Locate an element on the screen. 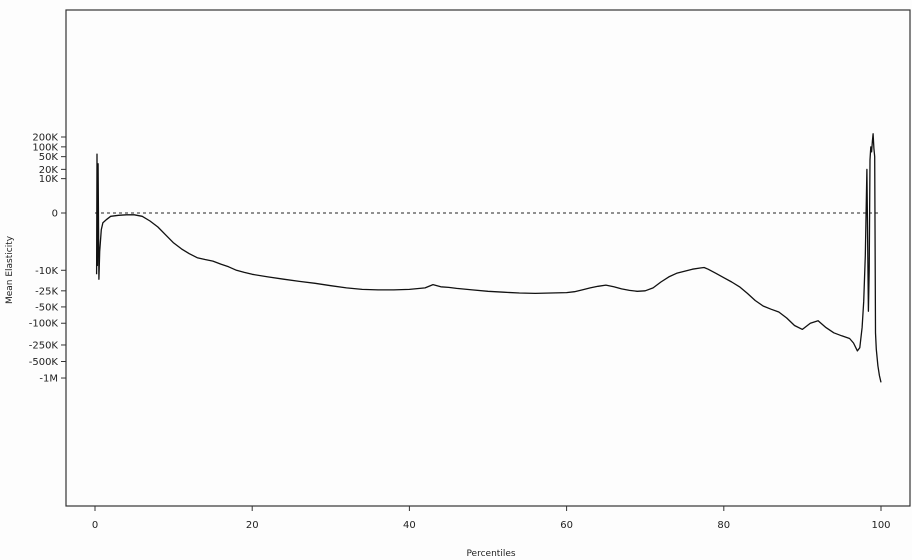 The width and height of the screenshot is (912, 560). x-tick-label: 60 is located at coordinates (566, 525).